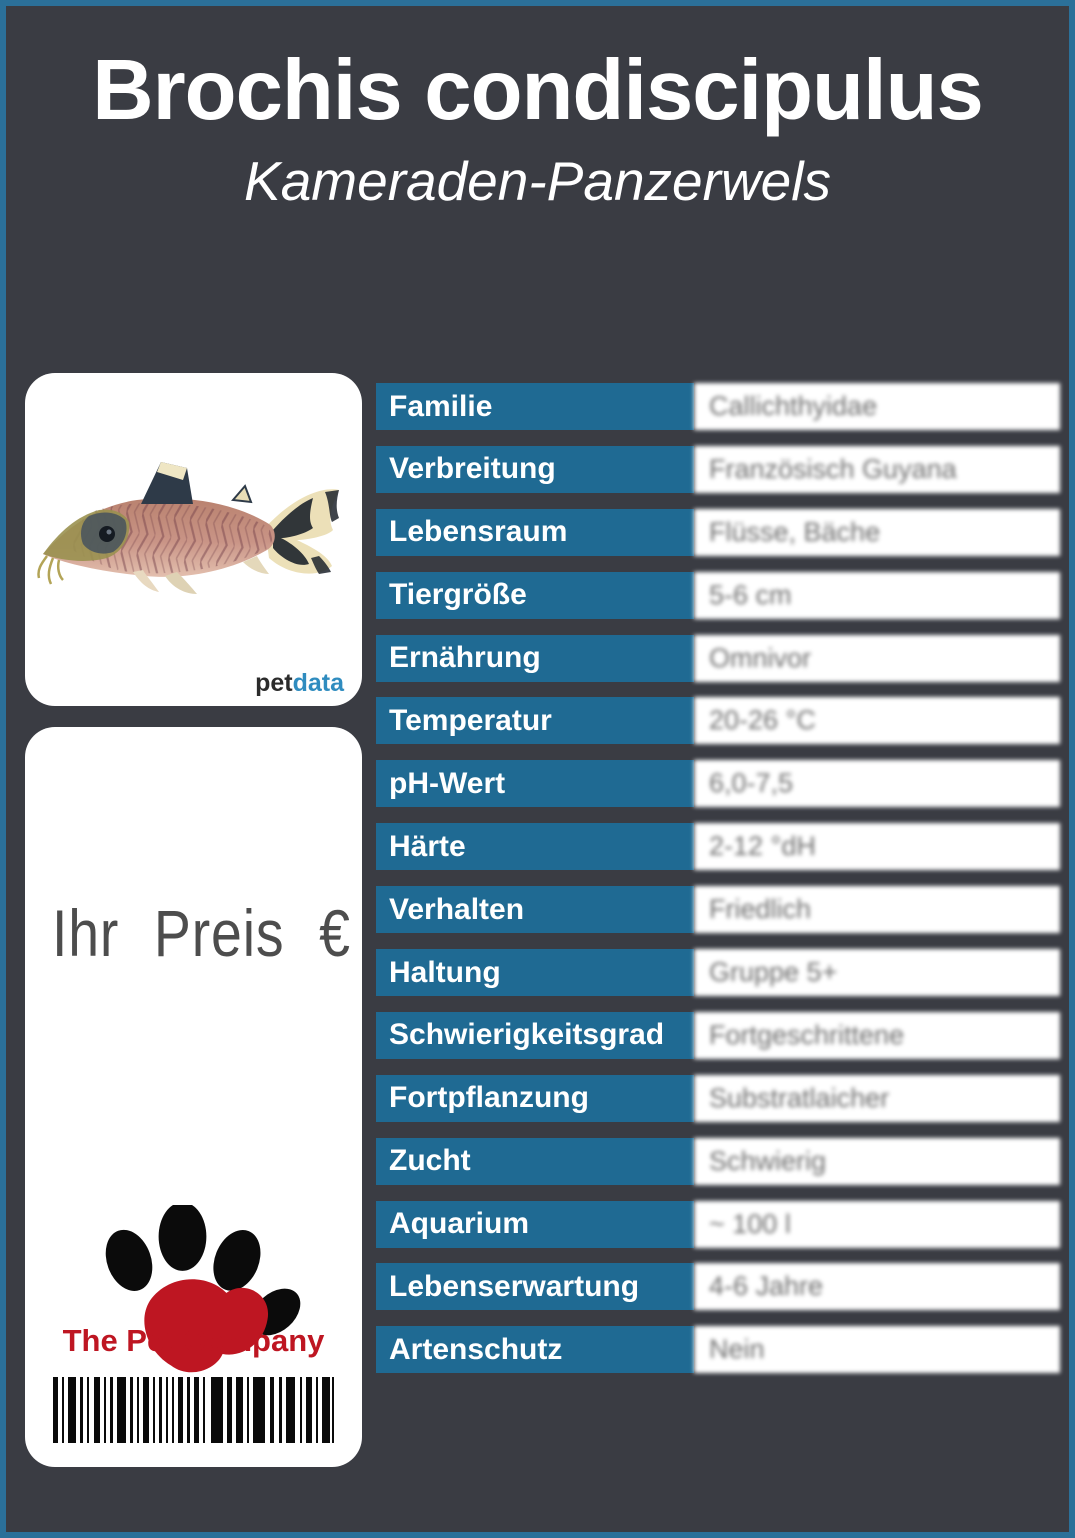  I want to click on row-value: Callichthyidae, so click(877, 406).